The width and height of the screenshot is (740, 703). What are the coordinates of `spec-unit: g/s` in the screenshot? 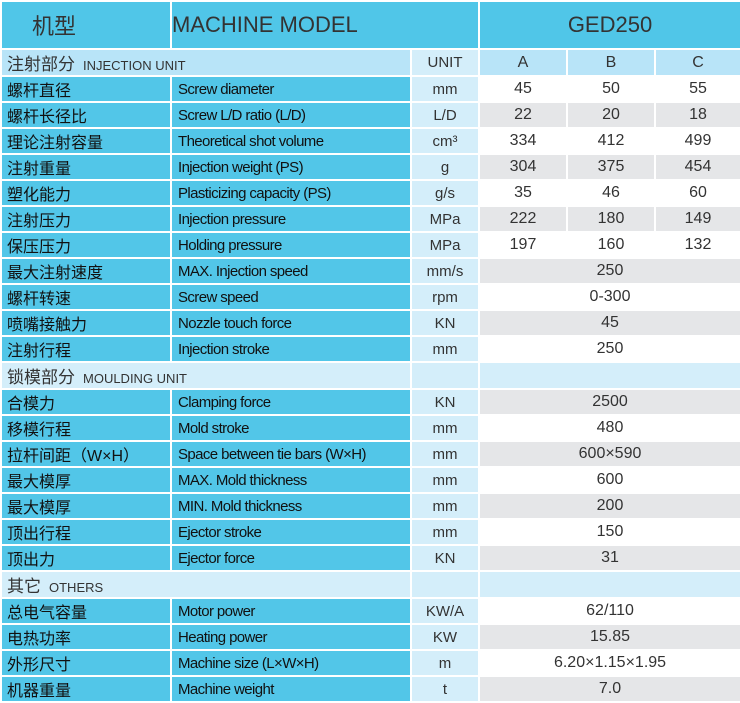 It's located at (445, 193).